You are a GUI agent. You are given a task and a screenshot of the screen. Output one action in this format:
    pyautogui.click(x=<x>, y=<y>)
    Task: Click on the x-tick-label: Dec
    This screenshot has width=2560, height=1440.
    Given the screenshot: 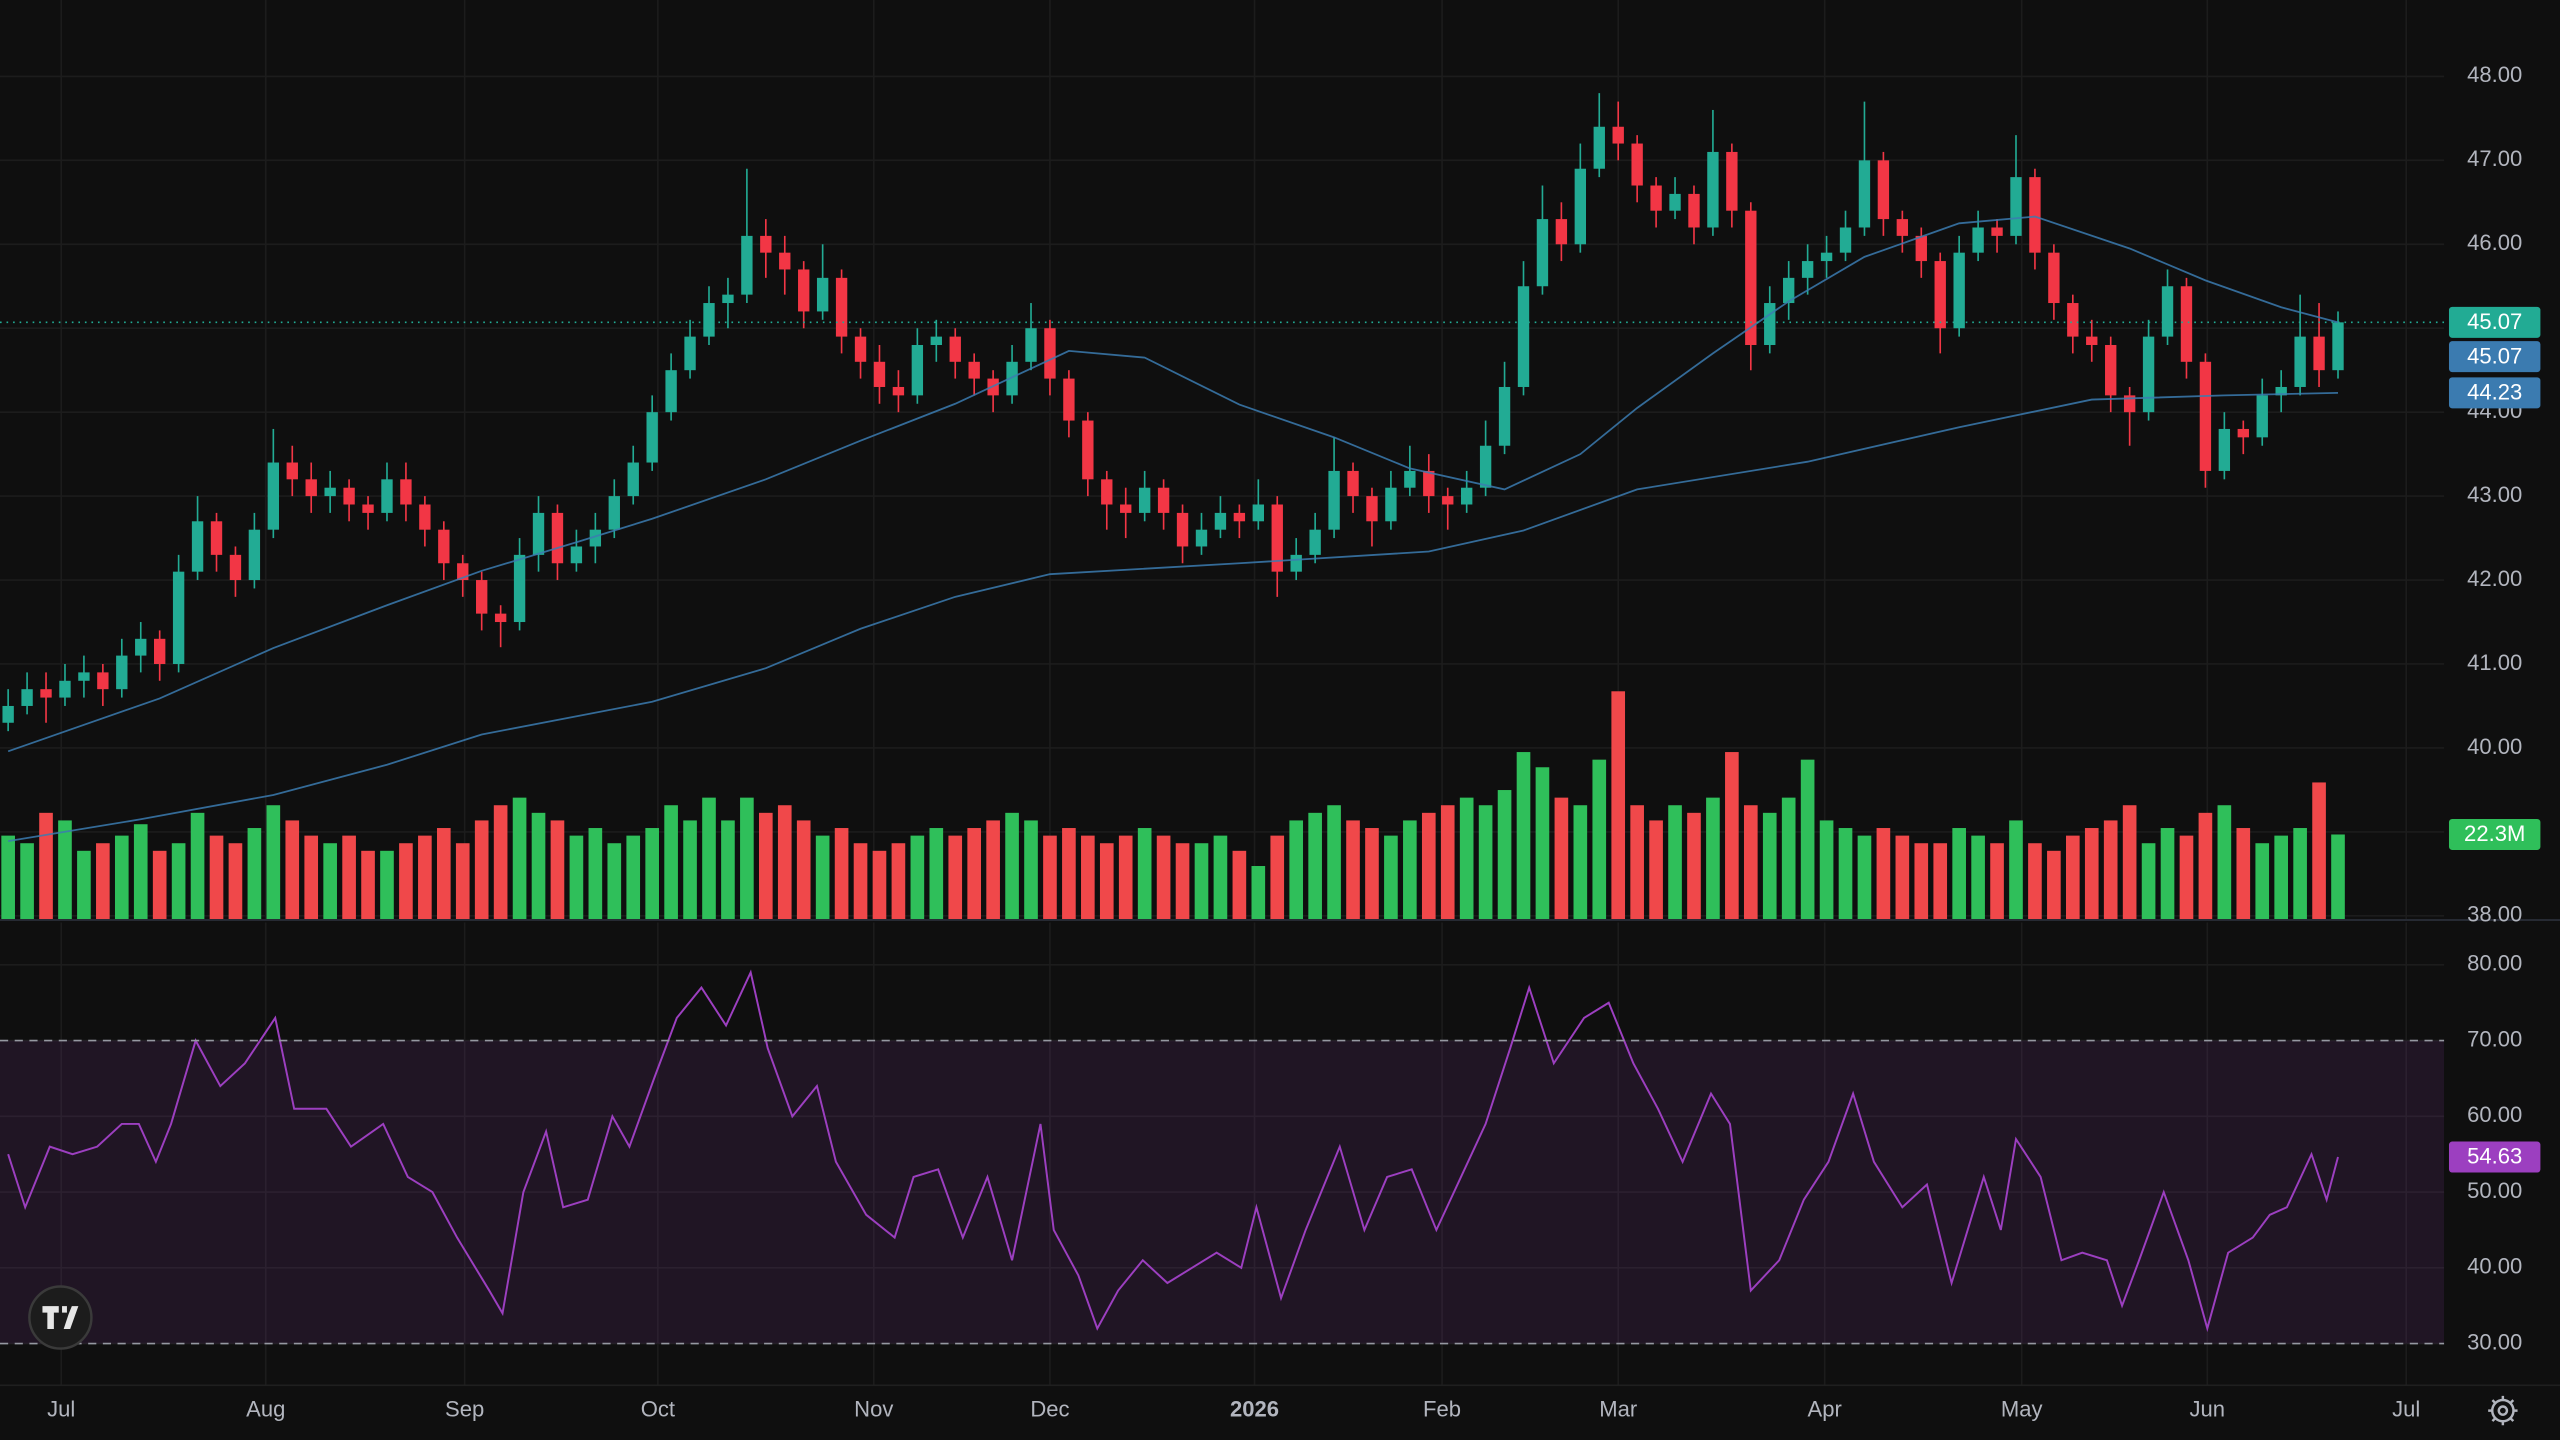 What is the action you would take?
    pyautogui.click(x=1049, y=1408)
    